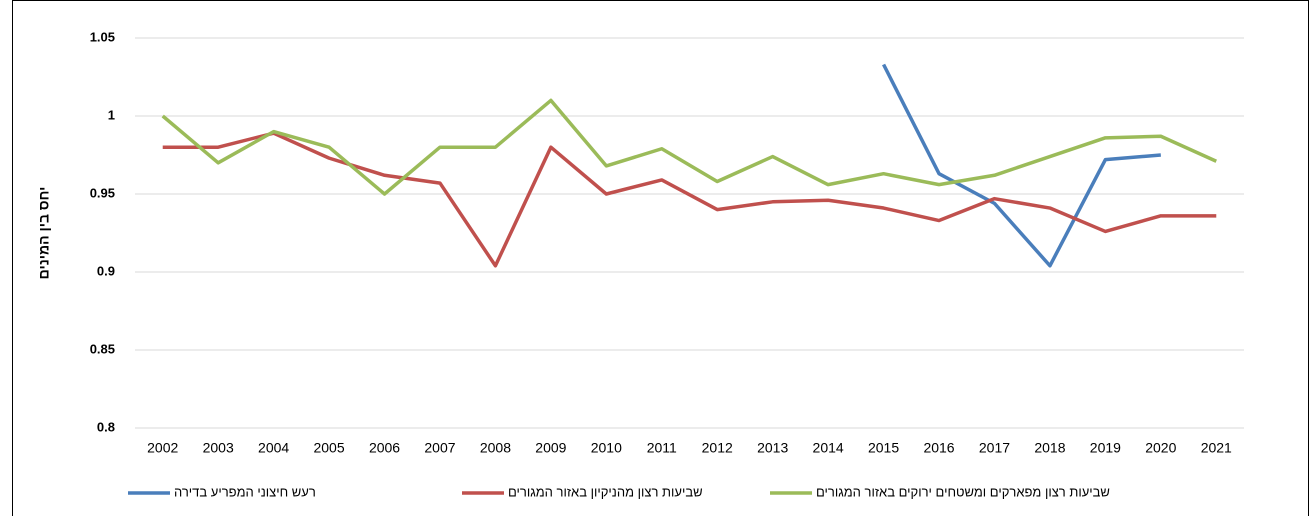 The image size is (1310, 521). Describe the element at coordinates (938, 448) in the screenshot. I see `x-tick-label: 2016` at that location.